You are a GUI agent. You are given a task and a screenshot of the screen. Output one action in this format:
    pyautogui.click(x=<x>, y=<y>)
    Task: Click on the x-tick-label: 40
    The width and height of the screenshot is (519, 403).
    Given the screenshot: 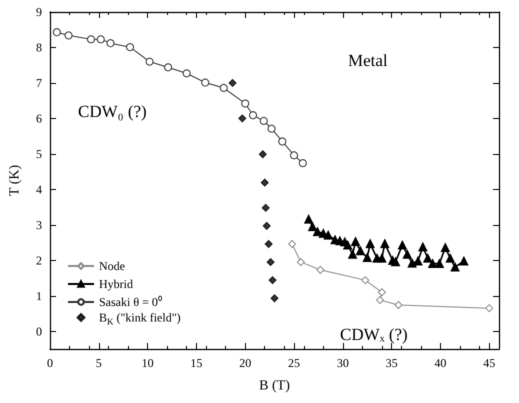 What is the action you would take?
    pyautogui.click(x=440, y=363)
    